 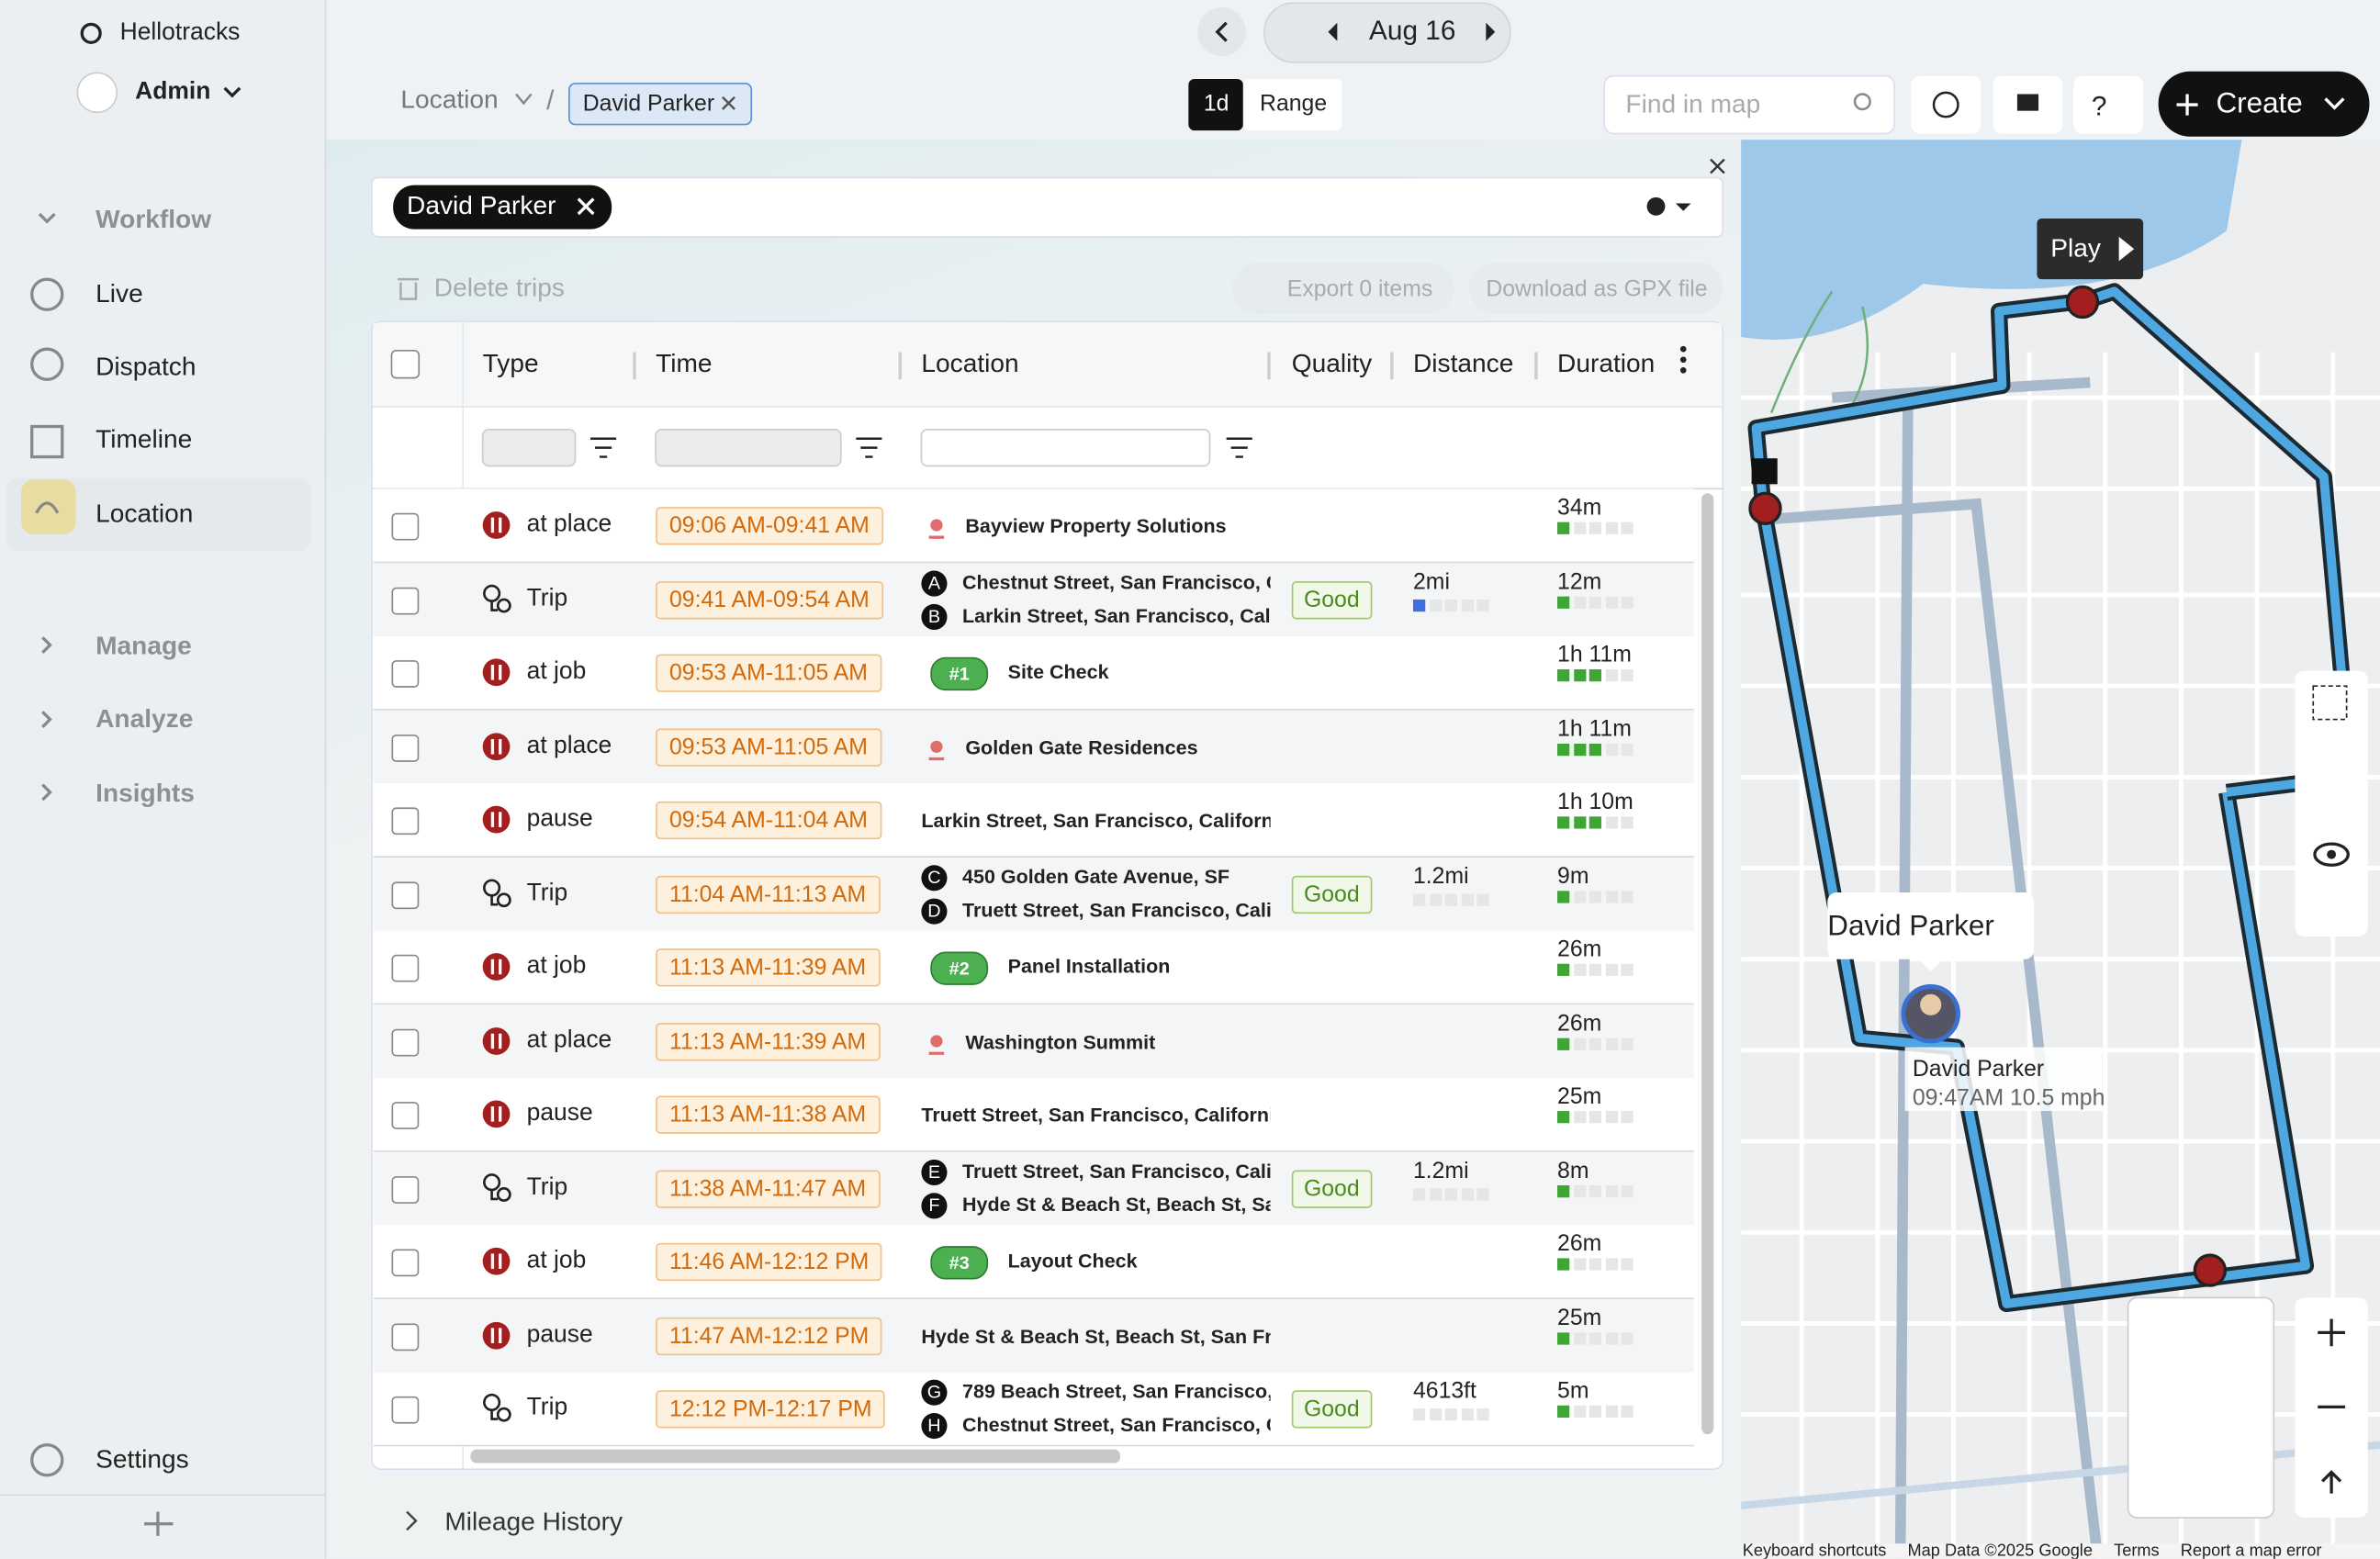 What do you see at coordinates (2259, 103) in the screenshot?
I see `create-button: Create` at bounding box center [2259, 103].